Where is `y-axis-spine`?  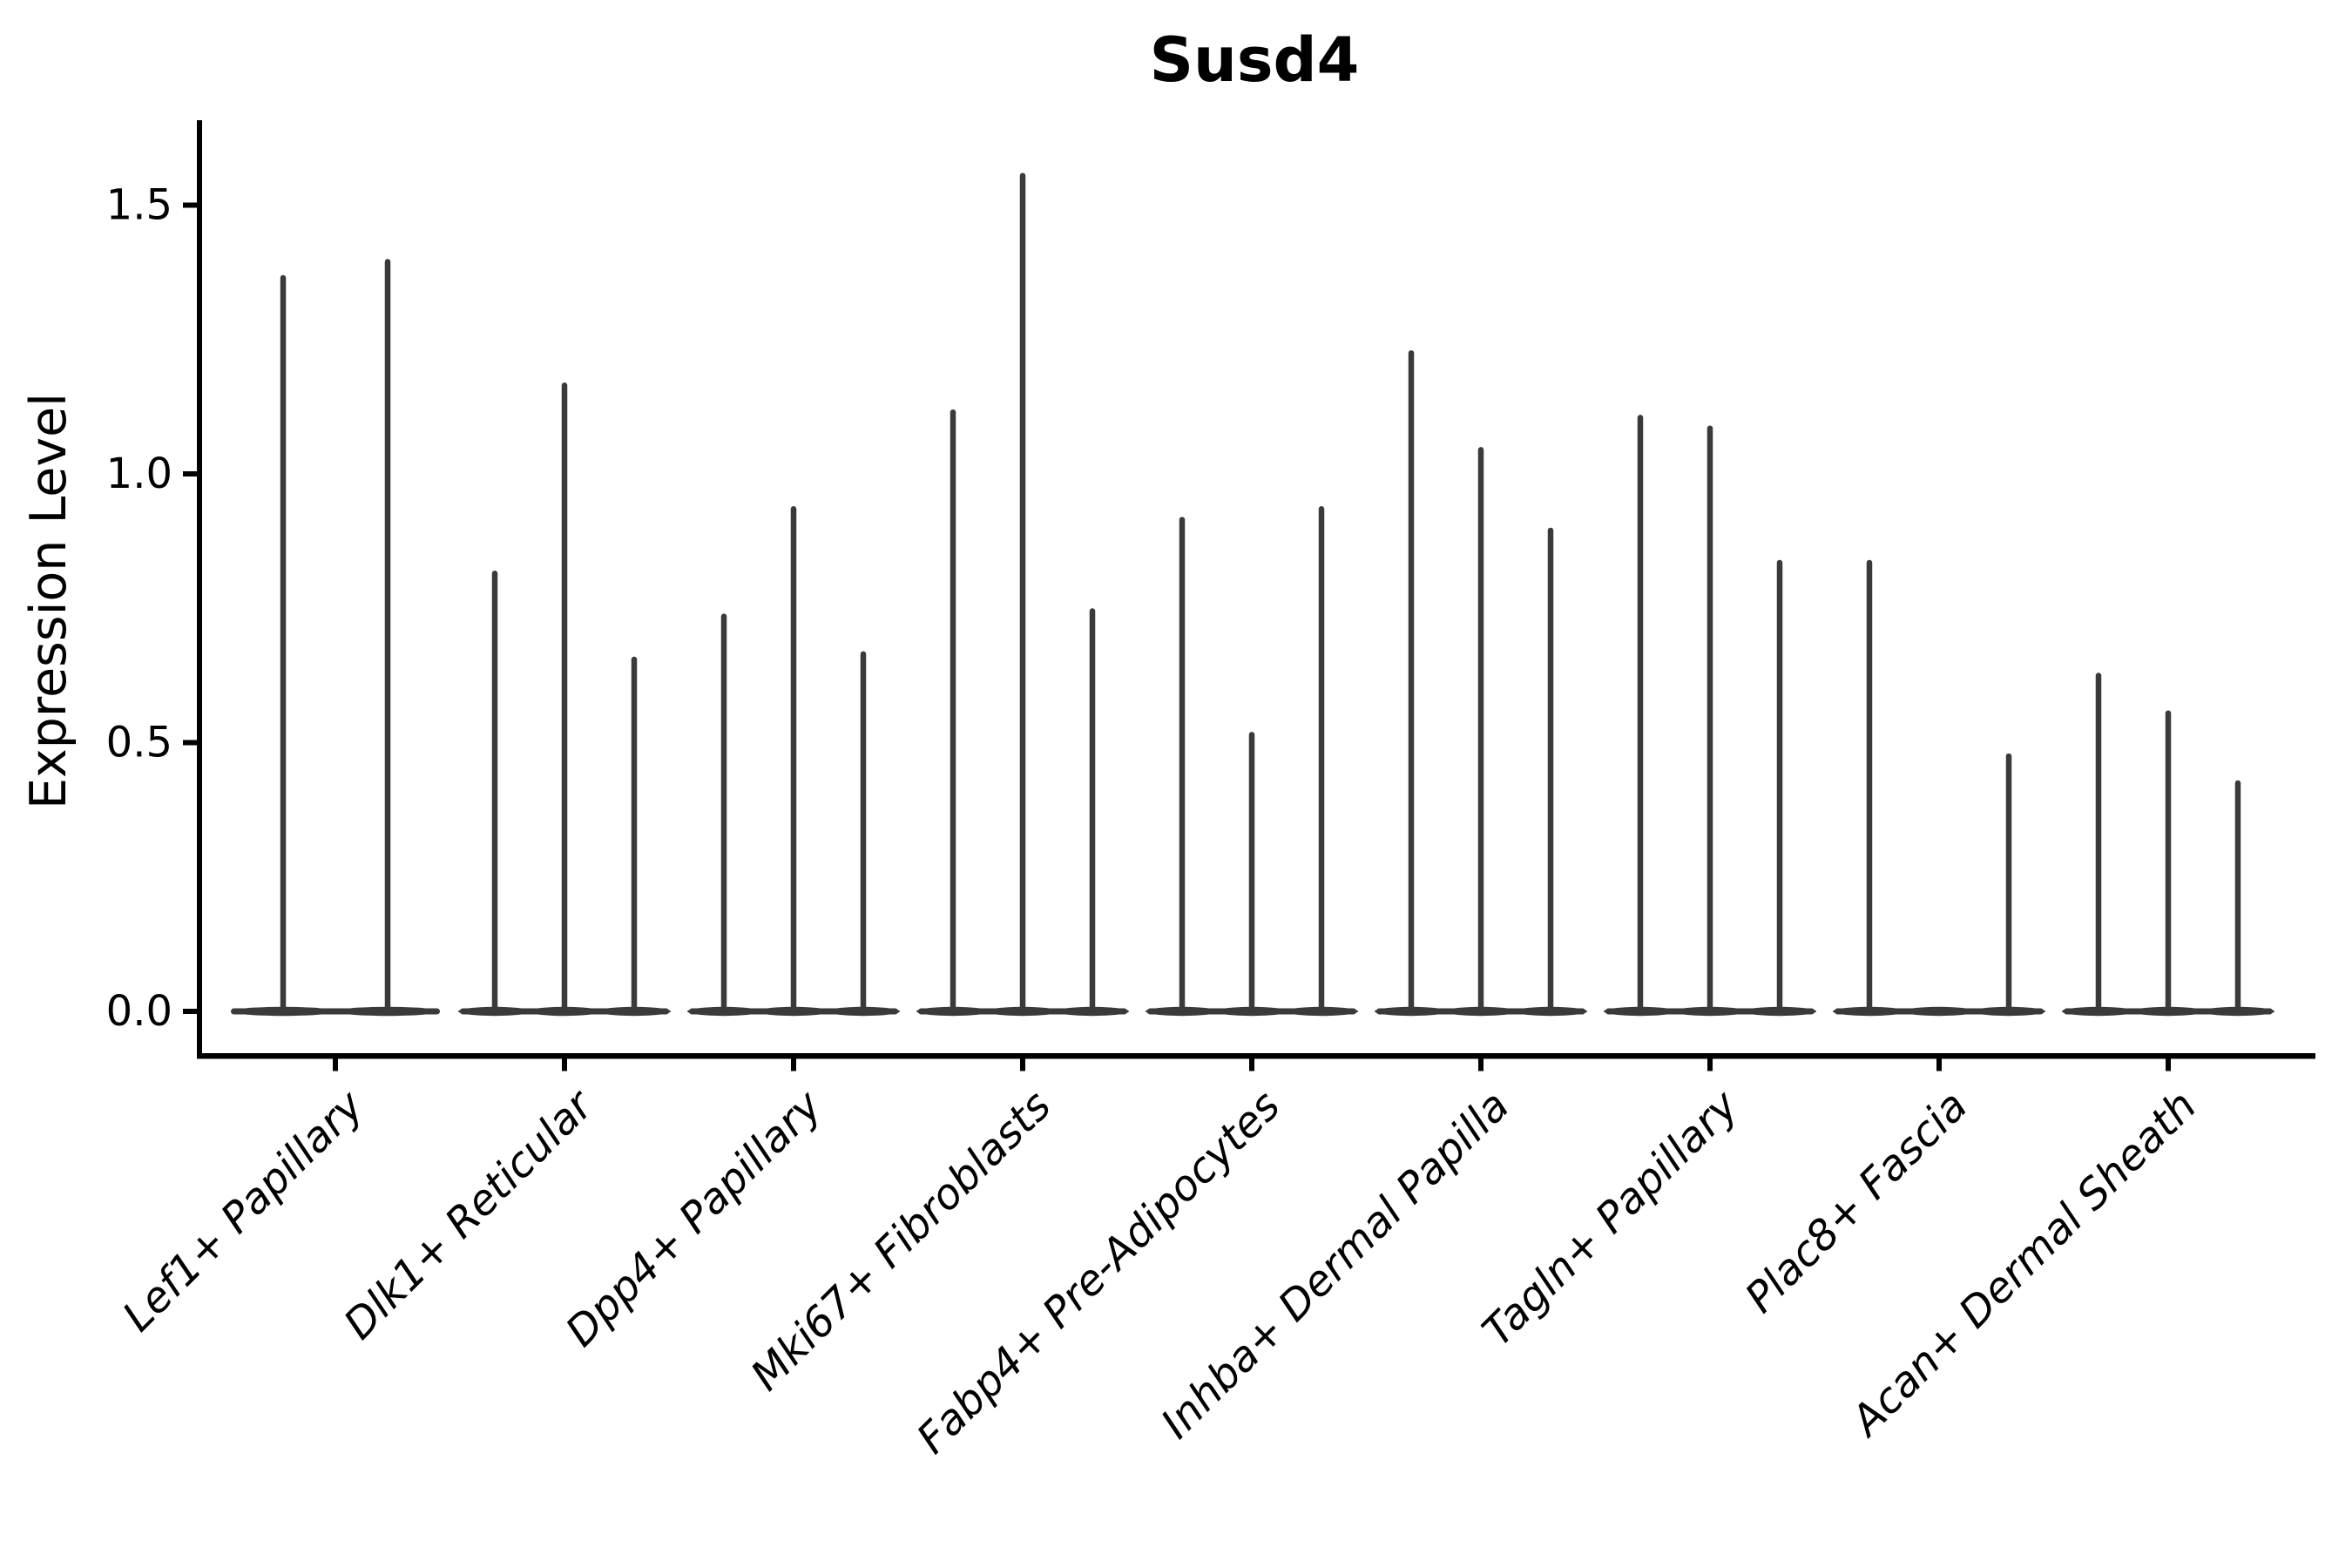
y-axis-spine is located at coordinates (199, 589).